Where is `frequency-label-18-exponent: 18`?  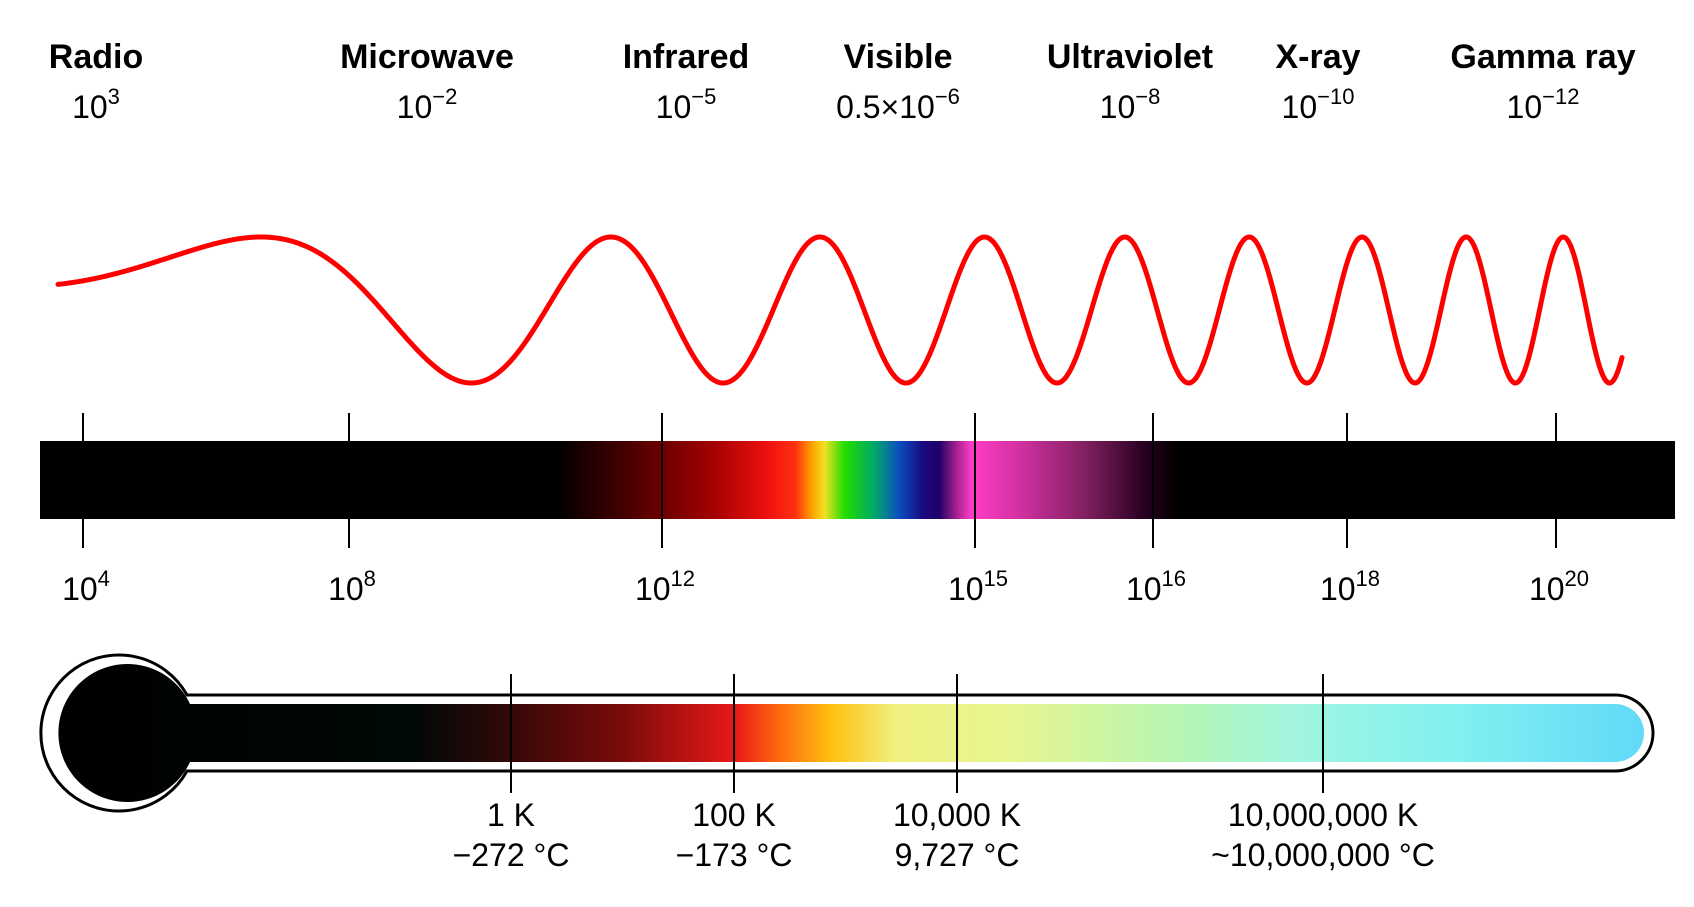 frequency-label-18-exponent: 18 is located at coordinates (1368, 578).